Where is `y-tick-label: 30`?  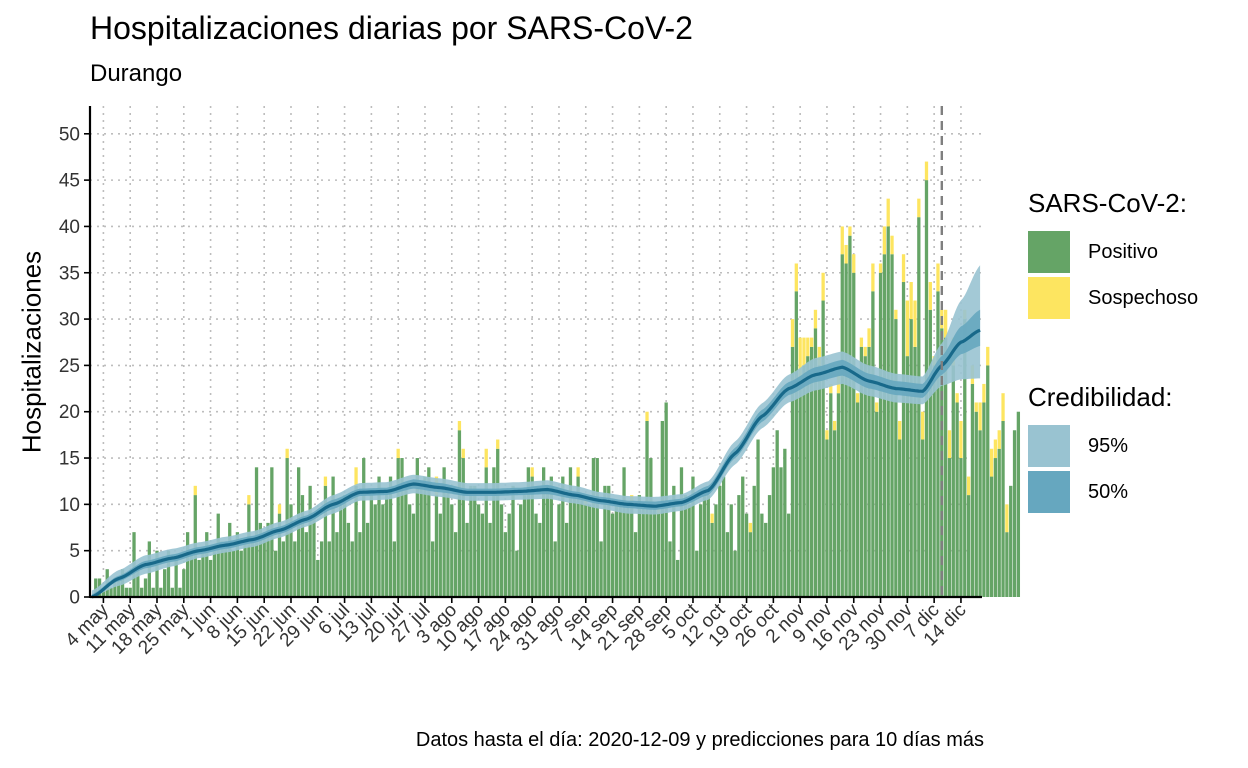 y-tick-label: 30 is located at coordinates (69, 320).